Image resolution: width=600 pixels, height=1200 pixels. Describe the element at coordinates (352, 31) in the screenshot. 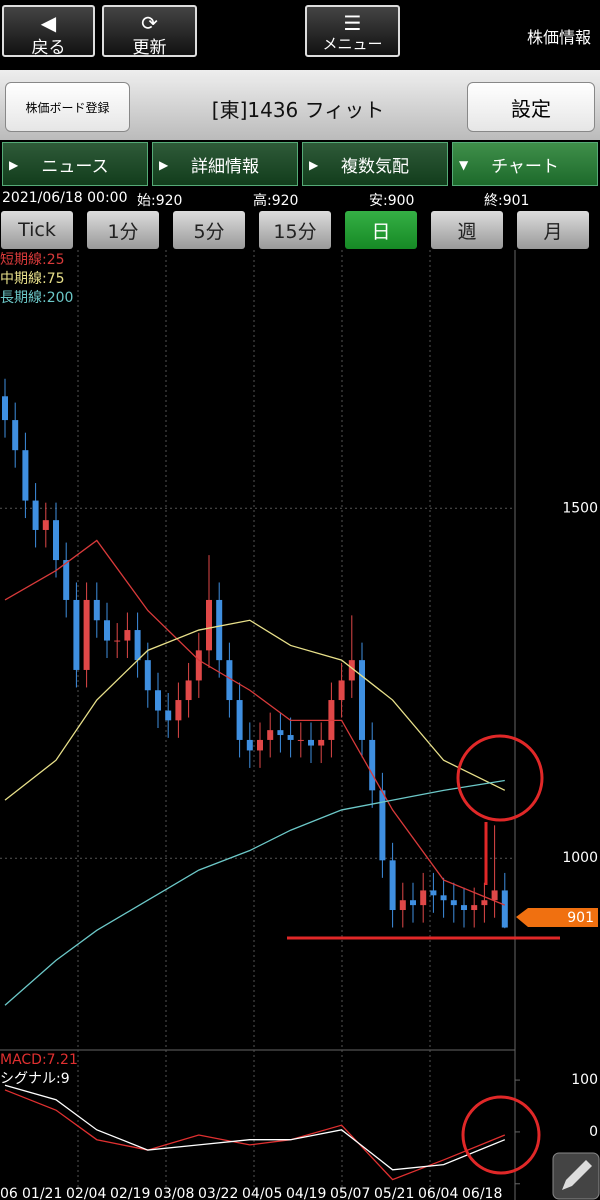

I see `menu-button: ☰ メニュー` at that location.